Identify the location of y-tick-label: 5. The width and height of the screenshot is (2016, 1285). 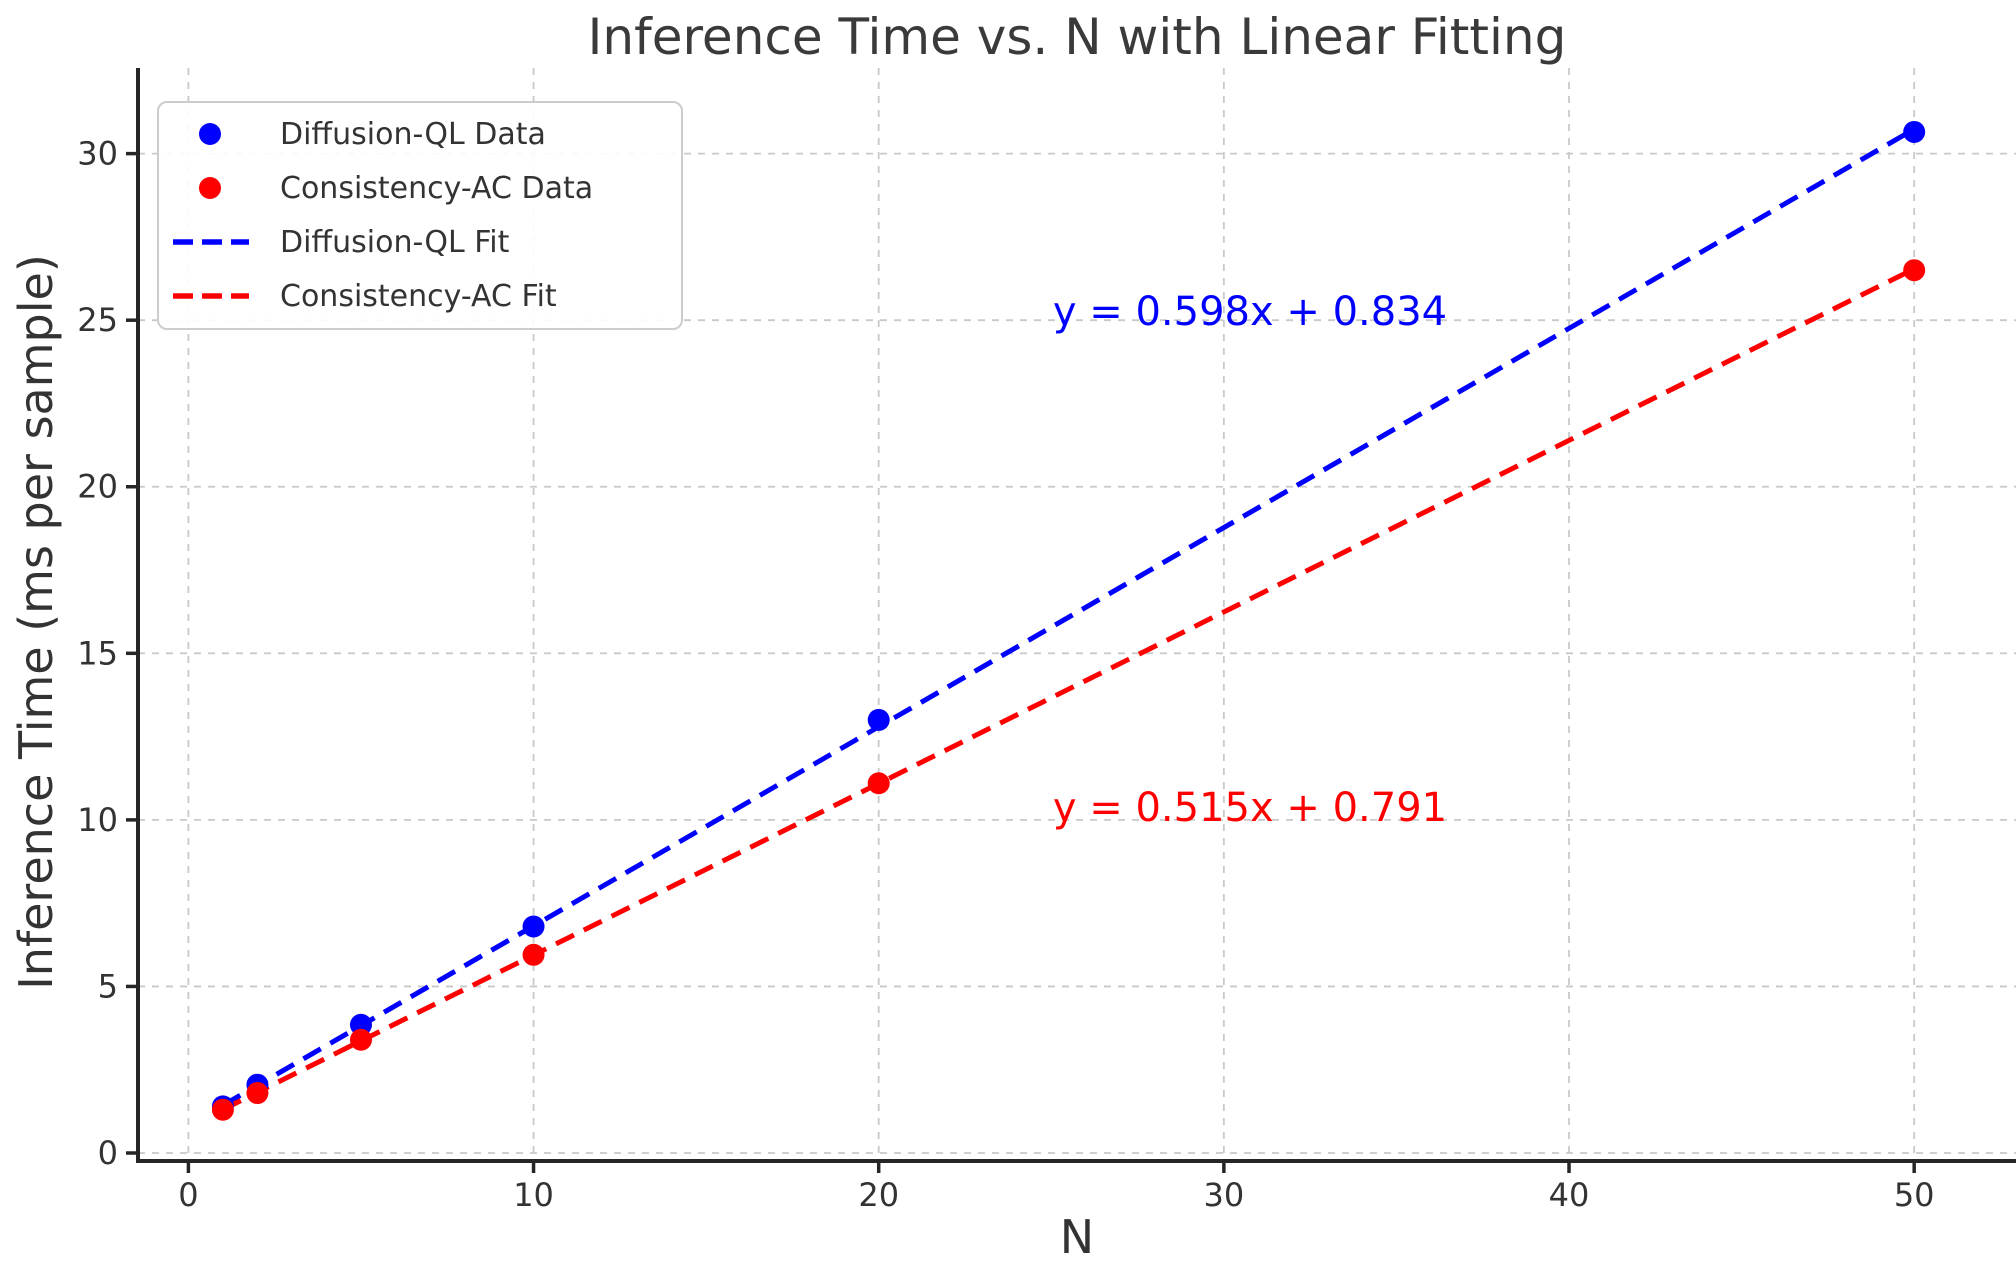
(108, 986).